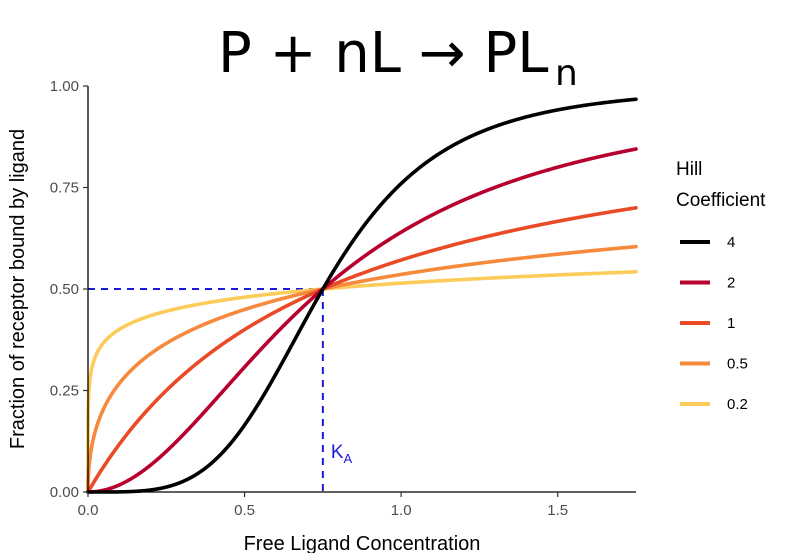 Image resolution: width=798 pixels, height=553 pixels. I want to click on x-axis-ticks: 0.0 0.5 1.0 1.5, so click(323, 505).